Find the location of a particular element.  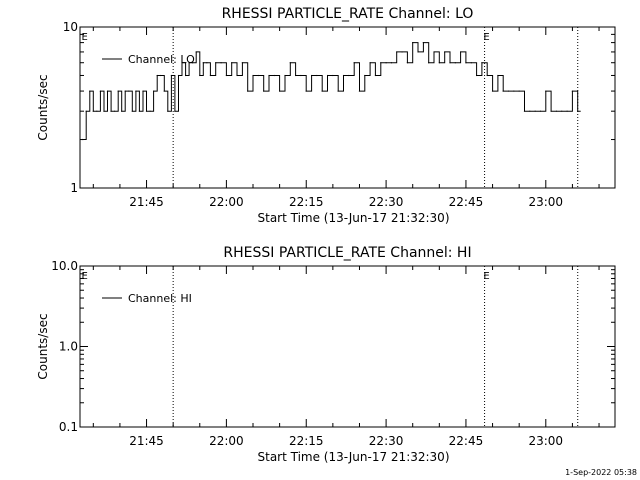

panel-1-event-marker-label: E is located at coordinates (486, 37).